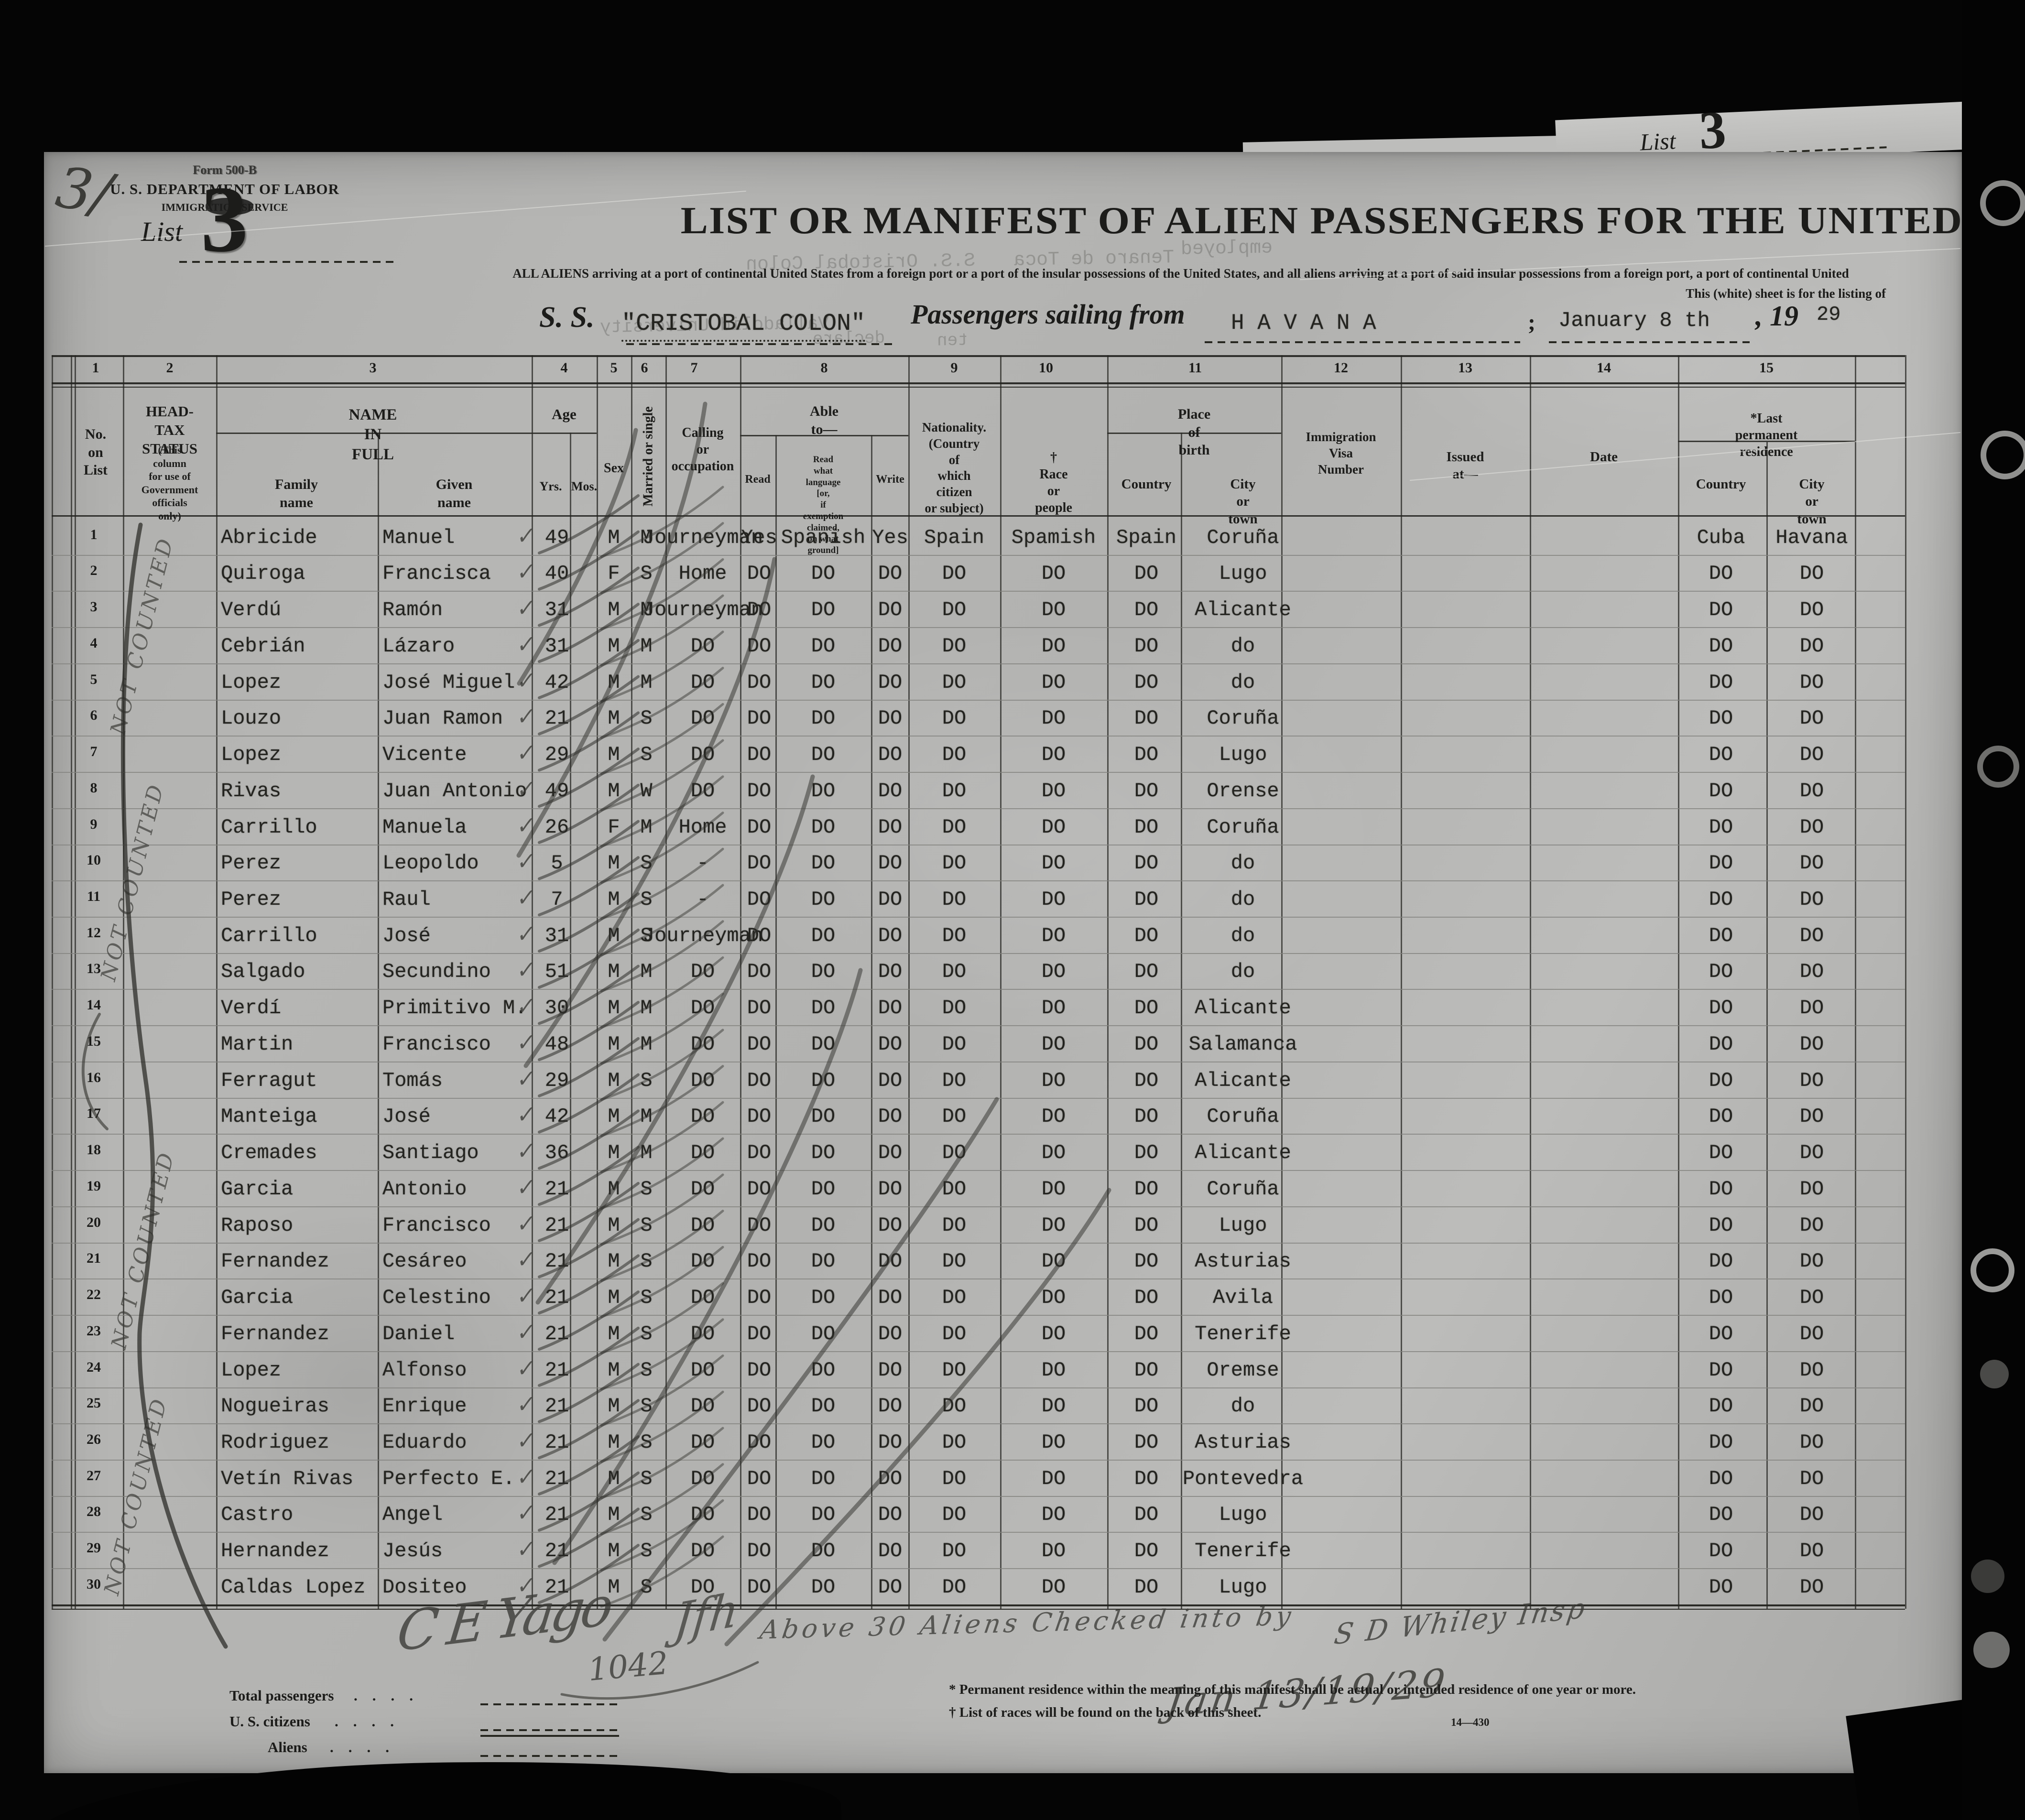  I want to click on cell-g: Santiago, so click(430, 1153).